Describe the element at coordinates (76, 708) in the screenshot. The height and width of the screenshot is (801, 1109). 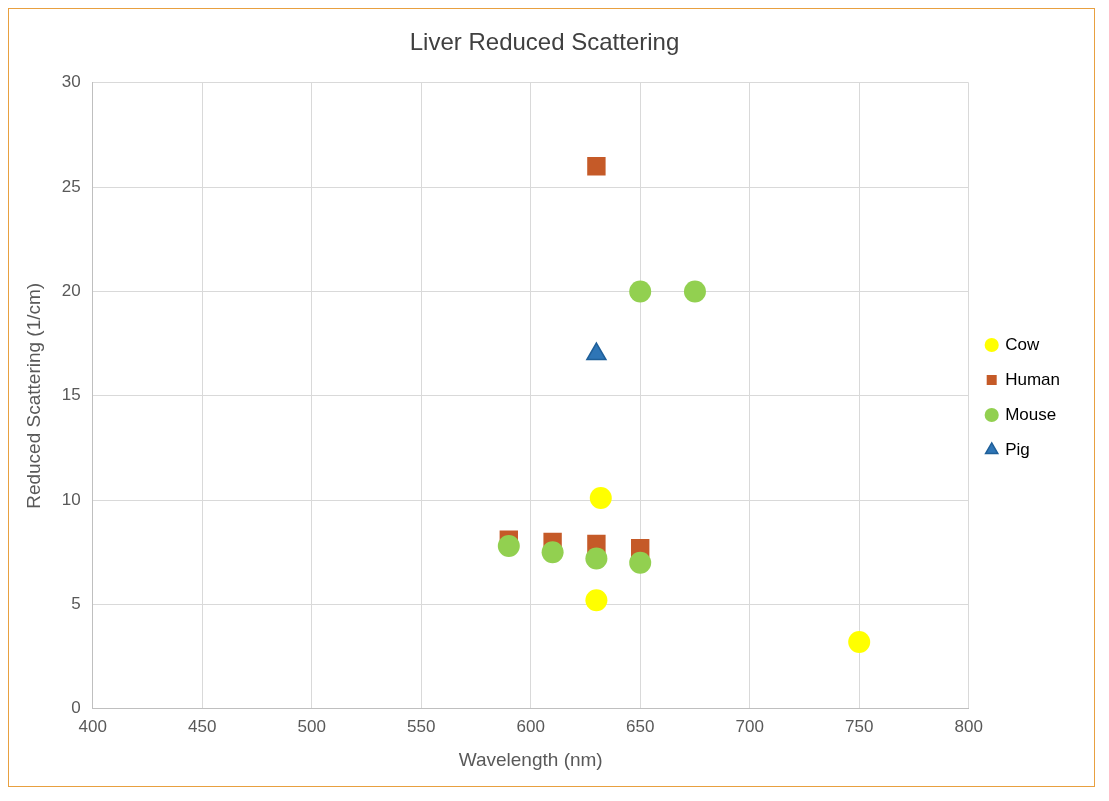
I see `y-tick-label: 0` at that location.